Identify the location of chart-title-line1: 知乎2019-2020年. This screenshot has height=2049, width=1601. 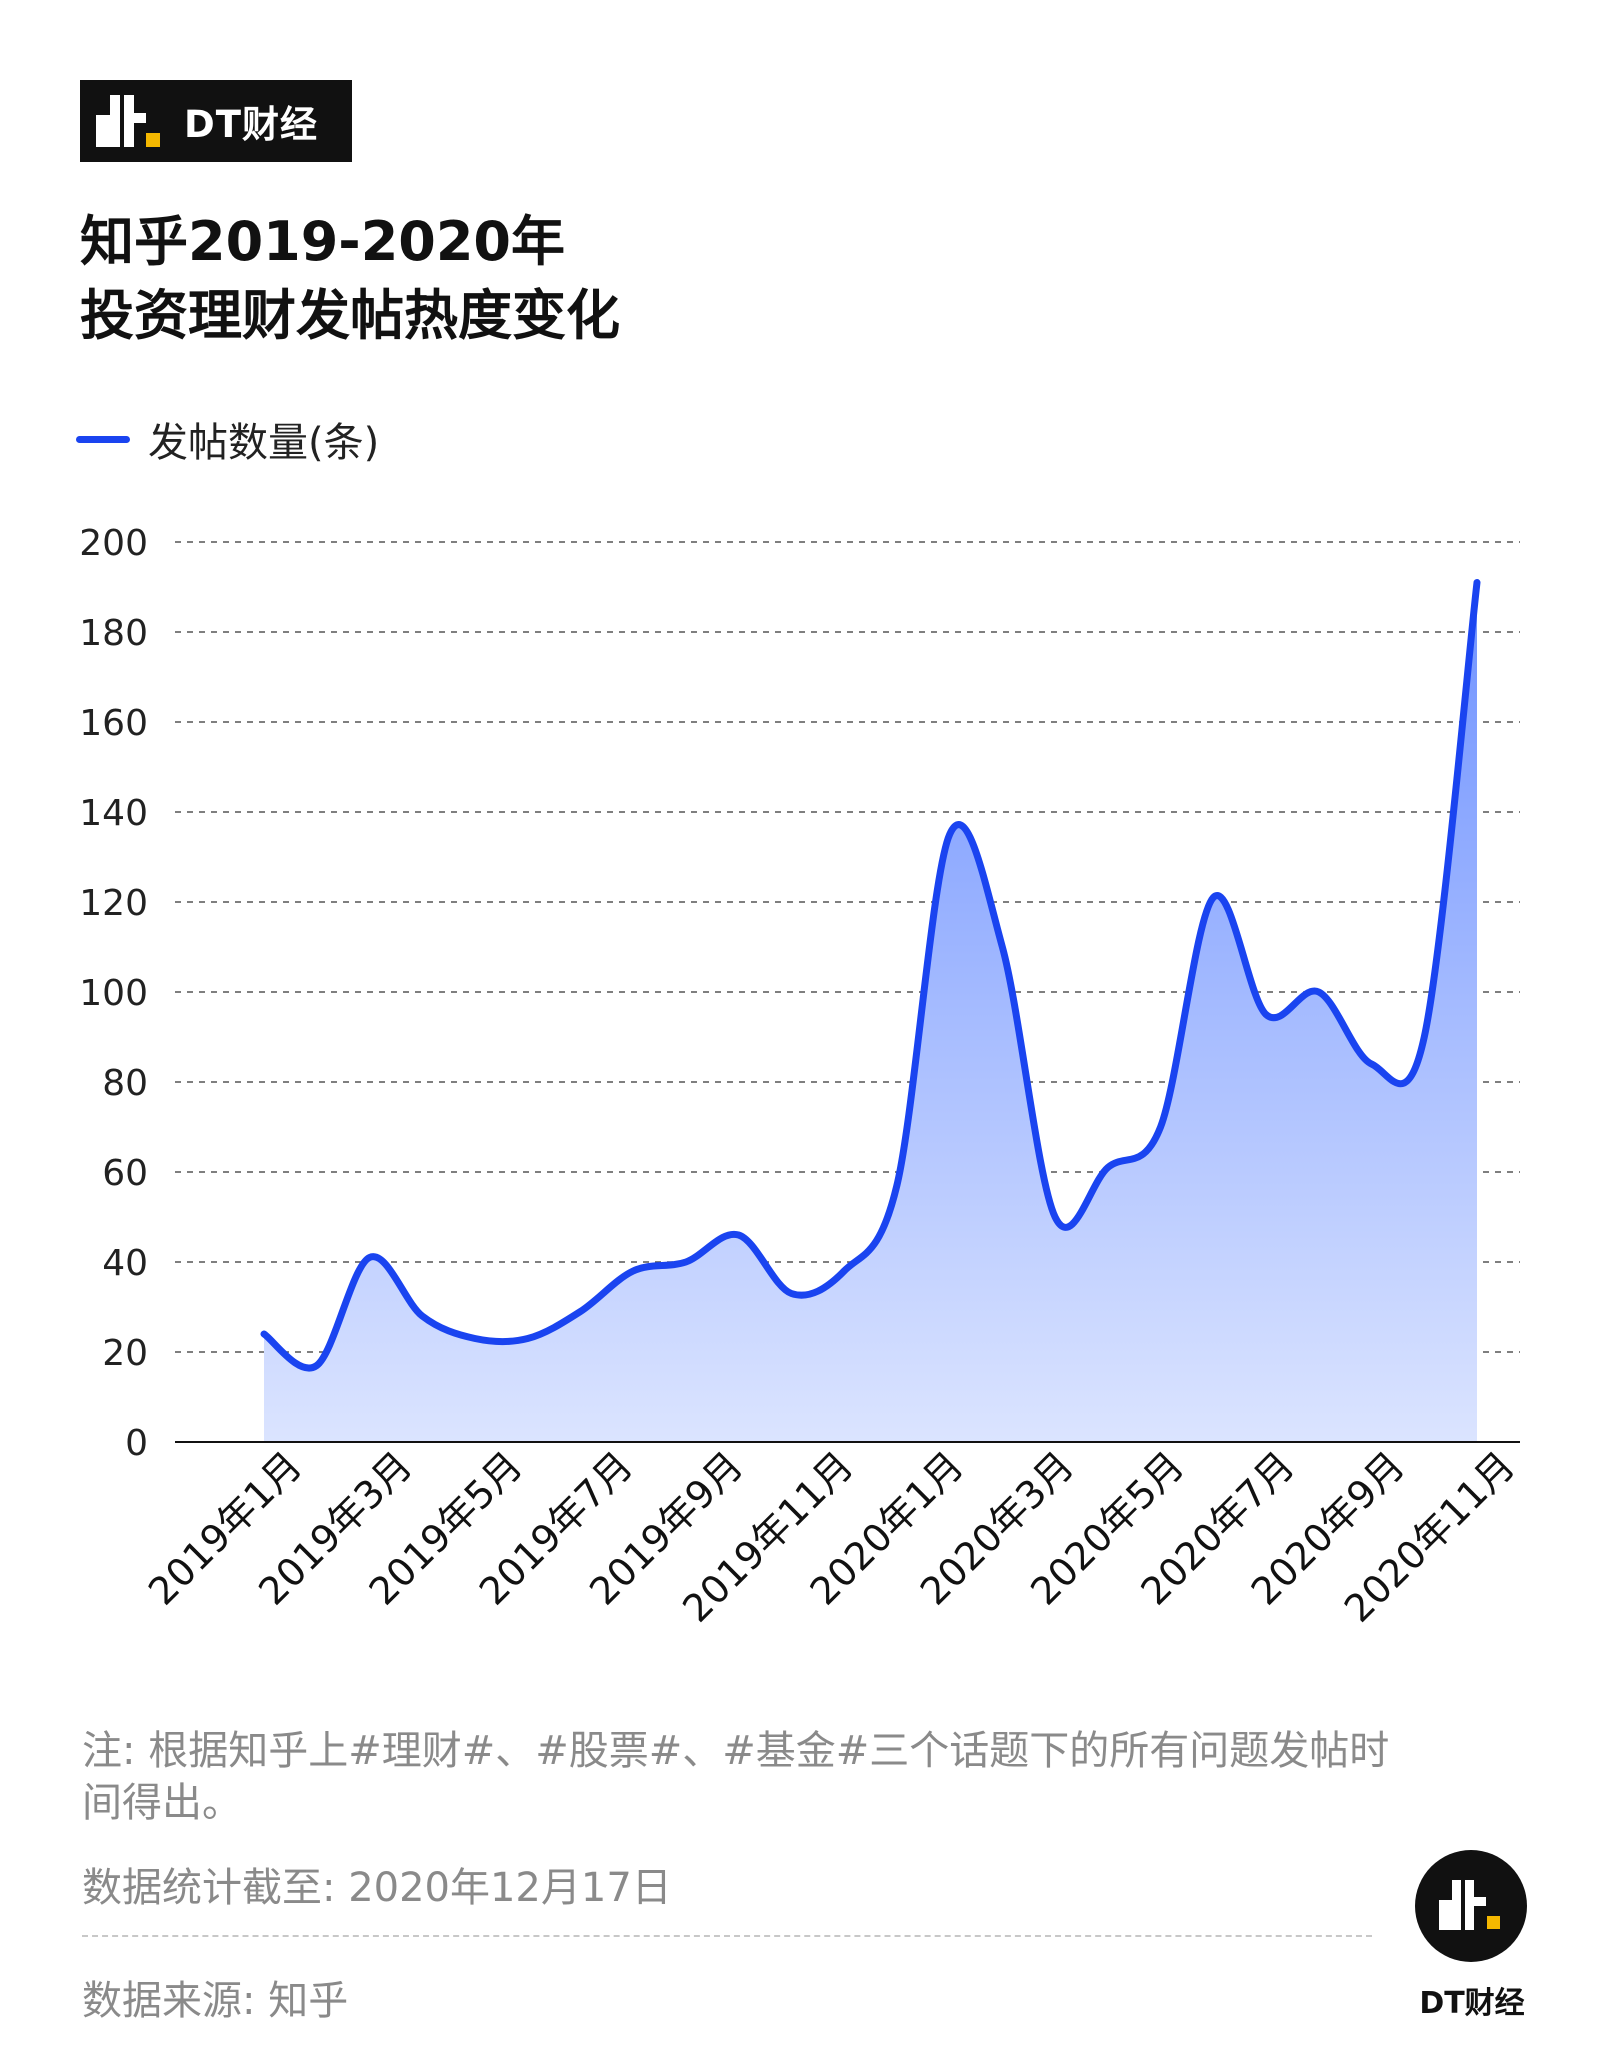
(322, 241).